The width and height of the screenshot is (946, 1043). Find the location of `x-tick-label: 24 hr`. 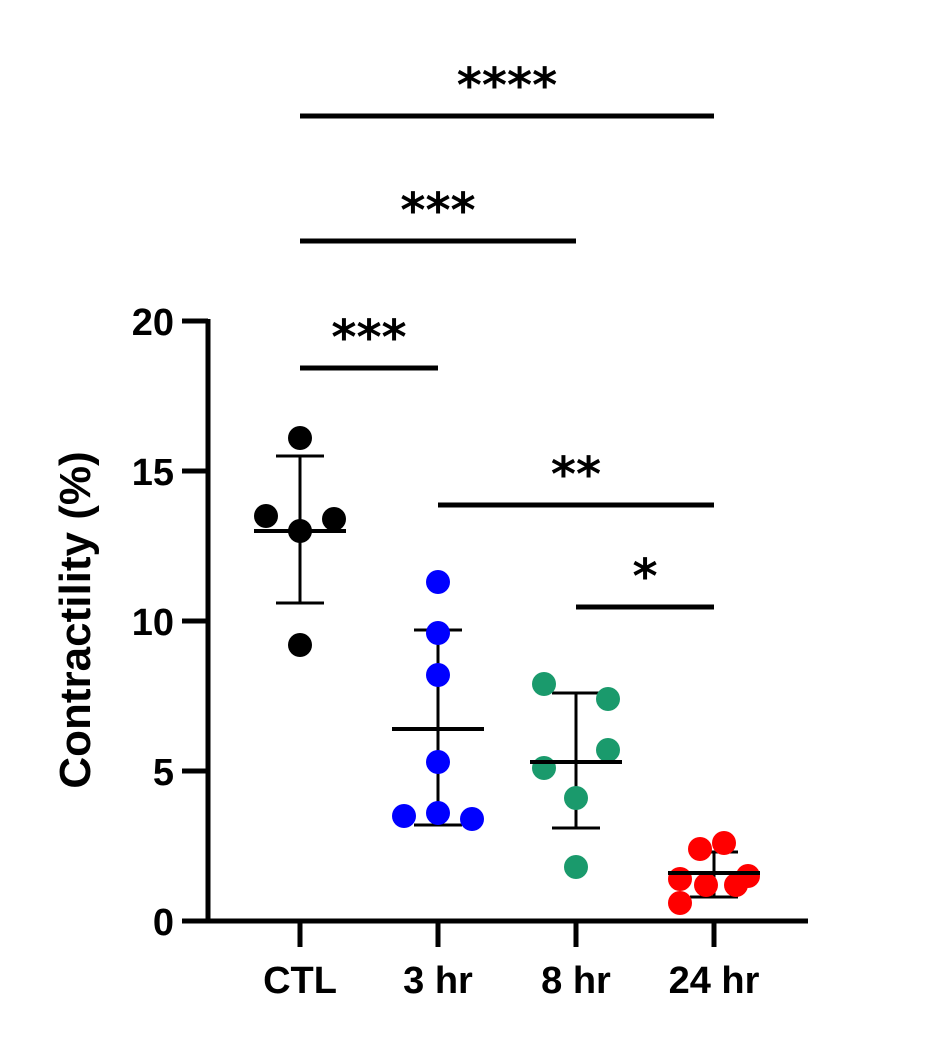

x-tick-label: 24 hr is located at coordinates (714, 981).